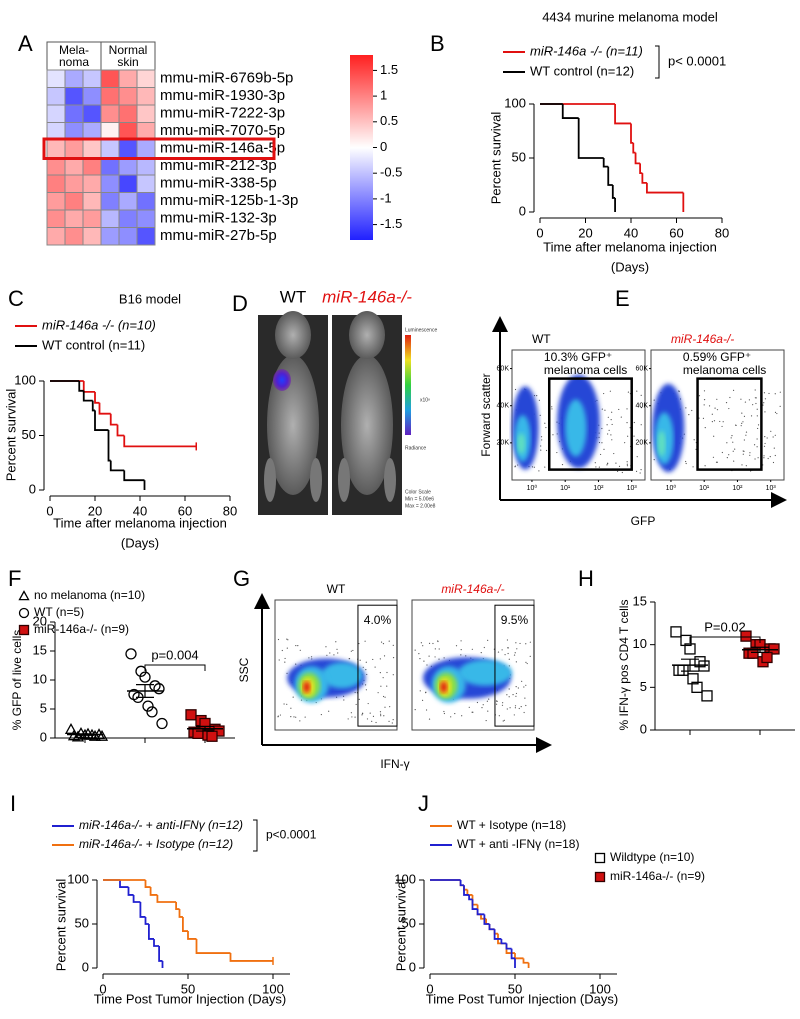 This screenshot has width=800, height=1019. I want to click on chart-title: B16 model, so click(150, 298).